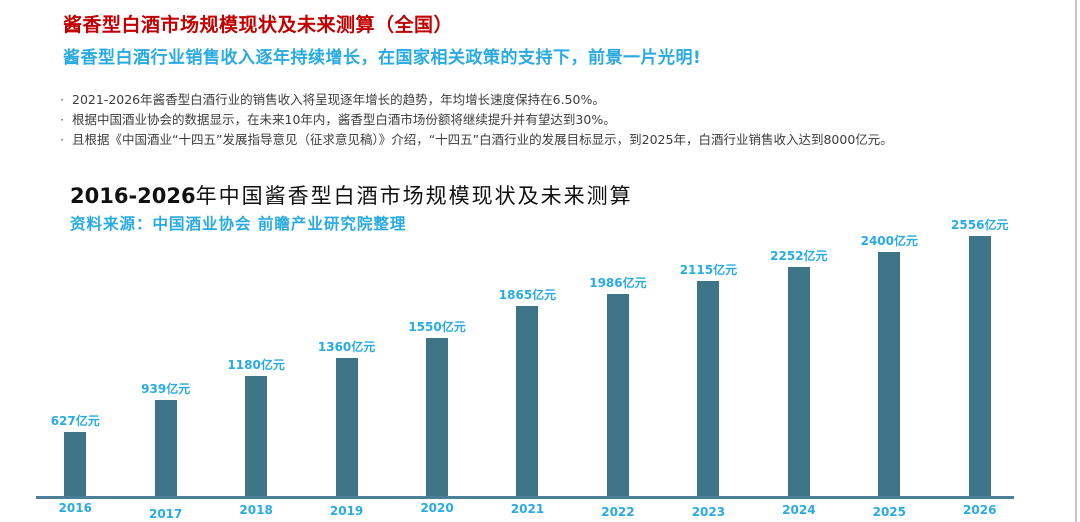 Image resolution: width=1080 pixels, height=522 pixels. Describe the element at coordinates (889, 241) in the screenshot. I see `bar-value-label: 2400亿元` at that location.